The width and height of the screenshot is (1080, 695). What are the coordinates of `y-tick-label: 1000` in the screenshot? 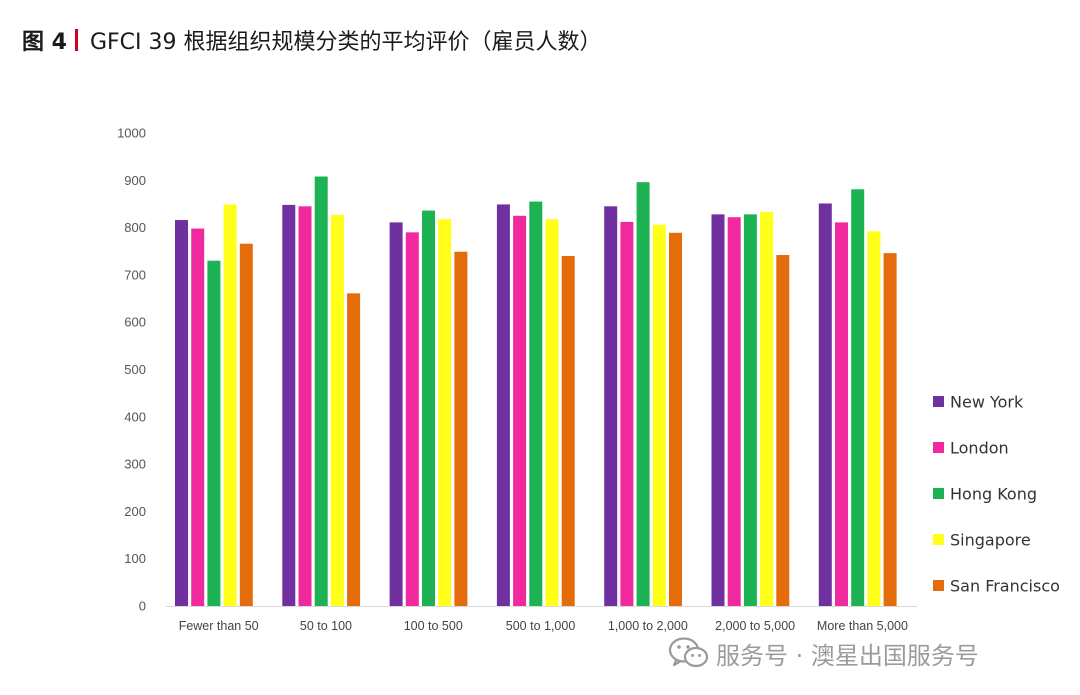 It's located at (131, 133).